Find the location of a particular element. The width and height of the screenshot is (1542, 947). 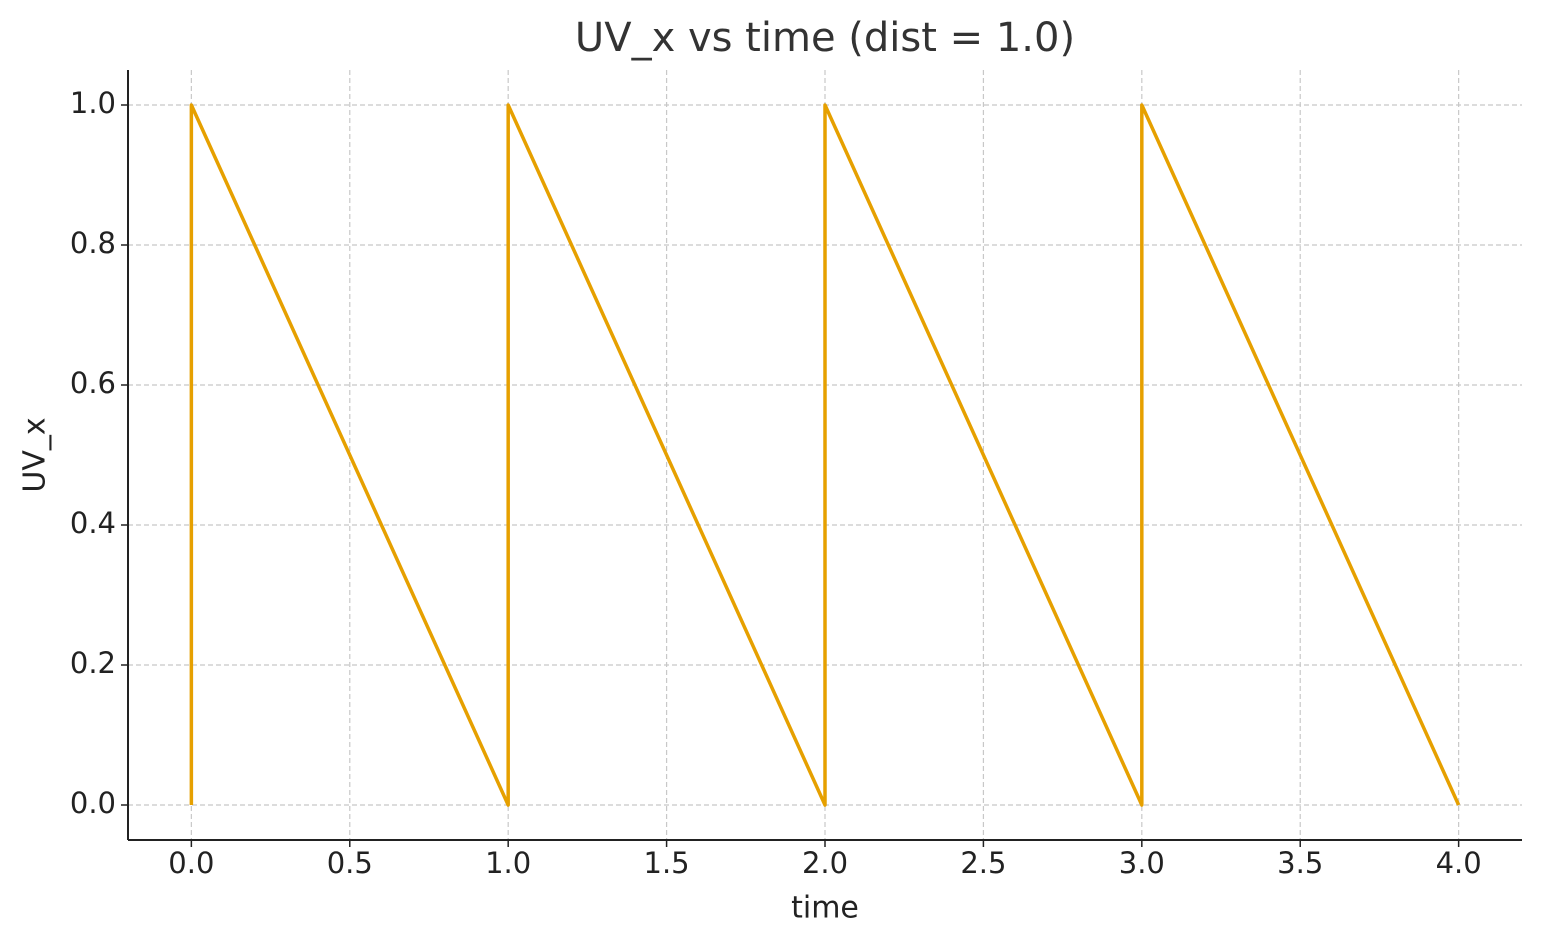

x-tick-label: 4.0 is located at coordinates (1459, 863).